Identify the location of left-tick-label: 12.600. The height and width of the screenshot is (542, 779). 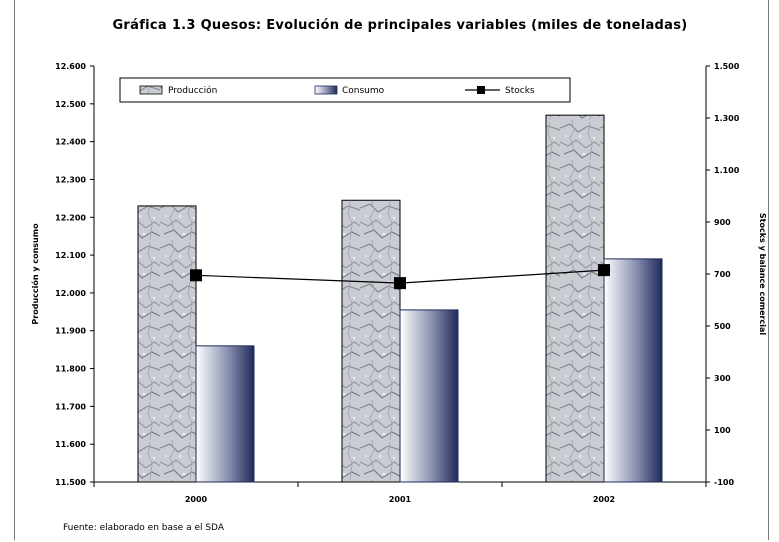
(70, 66).